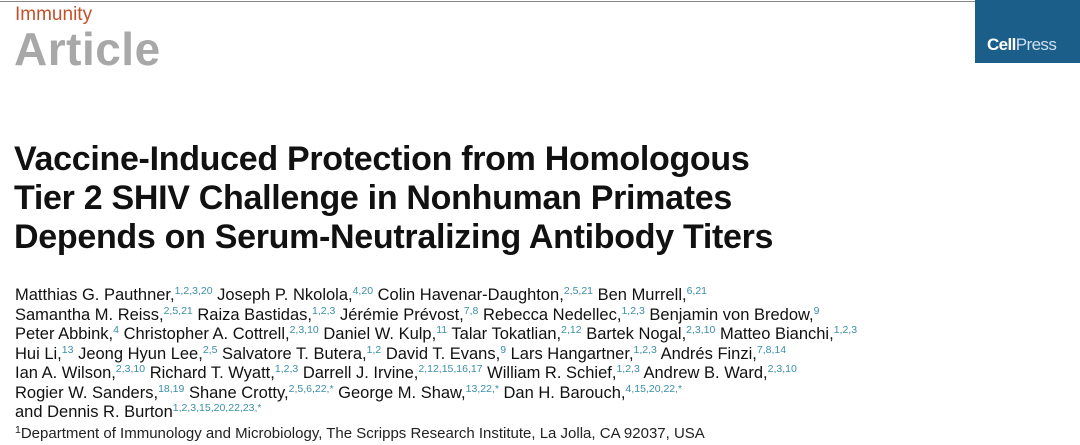  What do you see at coordinates (254, 314) in the screenshot?
I see `author-name: Raiza Bastidas,` at bounding box center [254, 314].